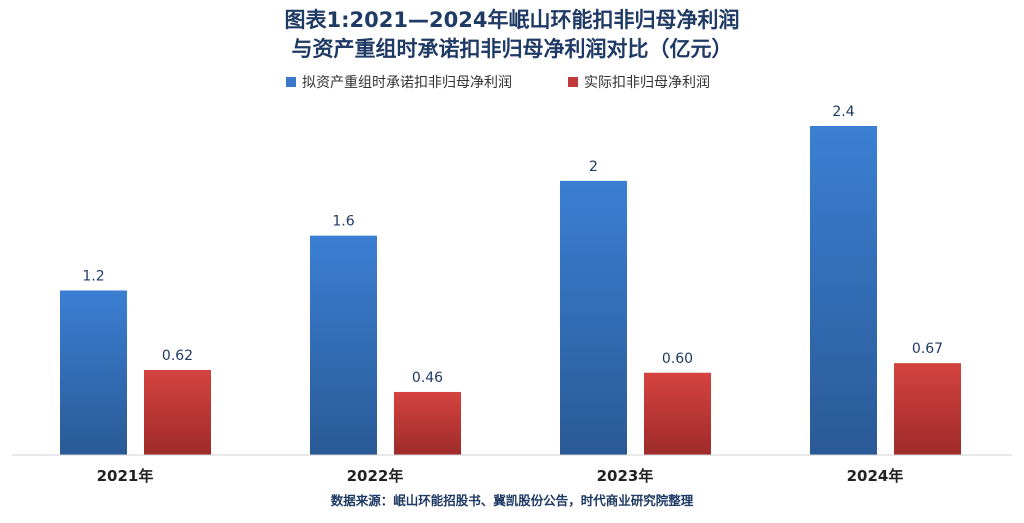  What do you see at coordinates (375, 476) in the screenshot?
I see `category-label-2: 2022年` at bounding box center [375, 476].